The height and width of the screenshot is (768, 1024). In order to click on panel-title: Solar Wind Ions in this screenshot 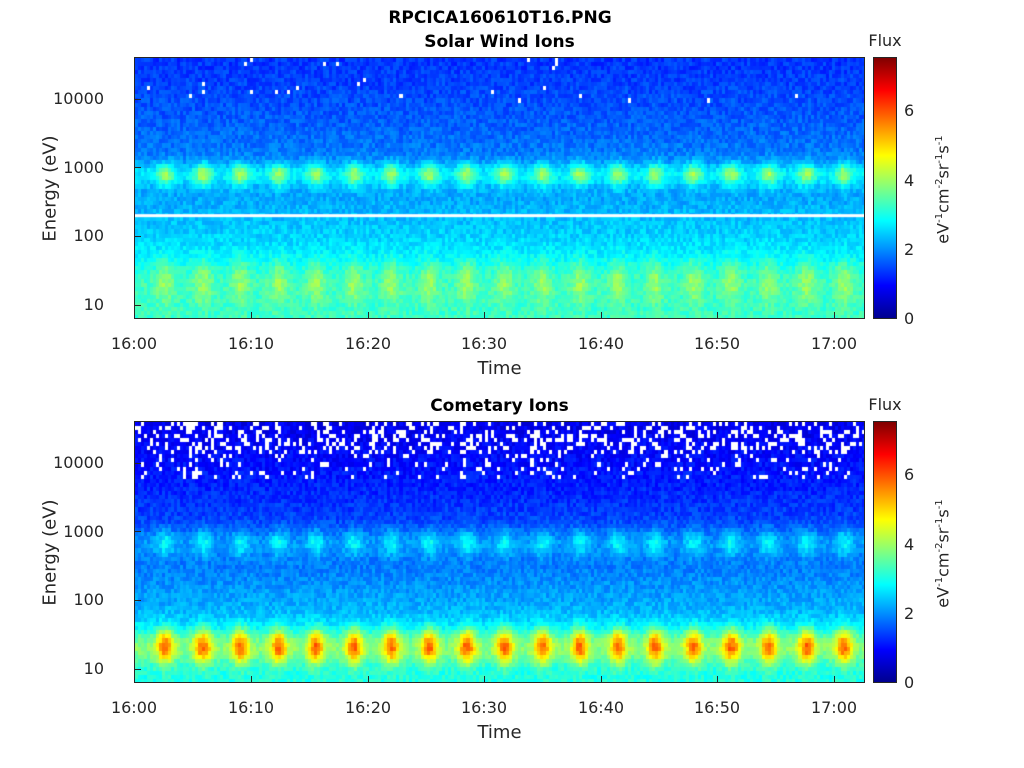, I will do `click(499, 42)`.